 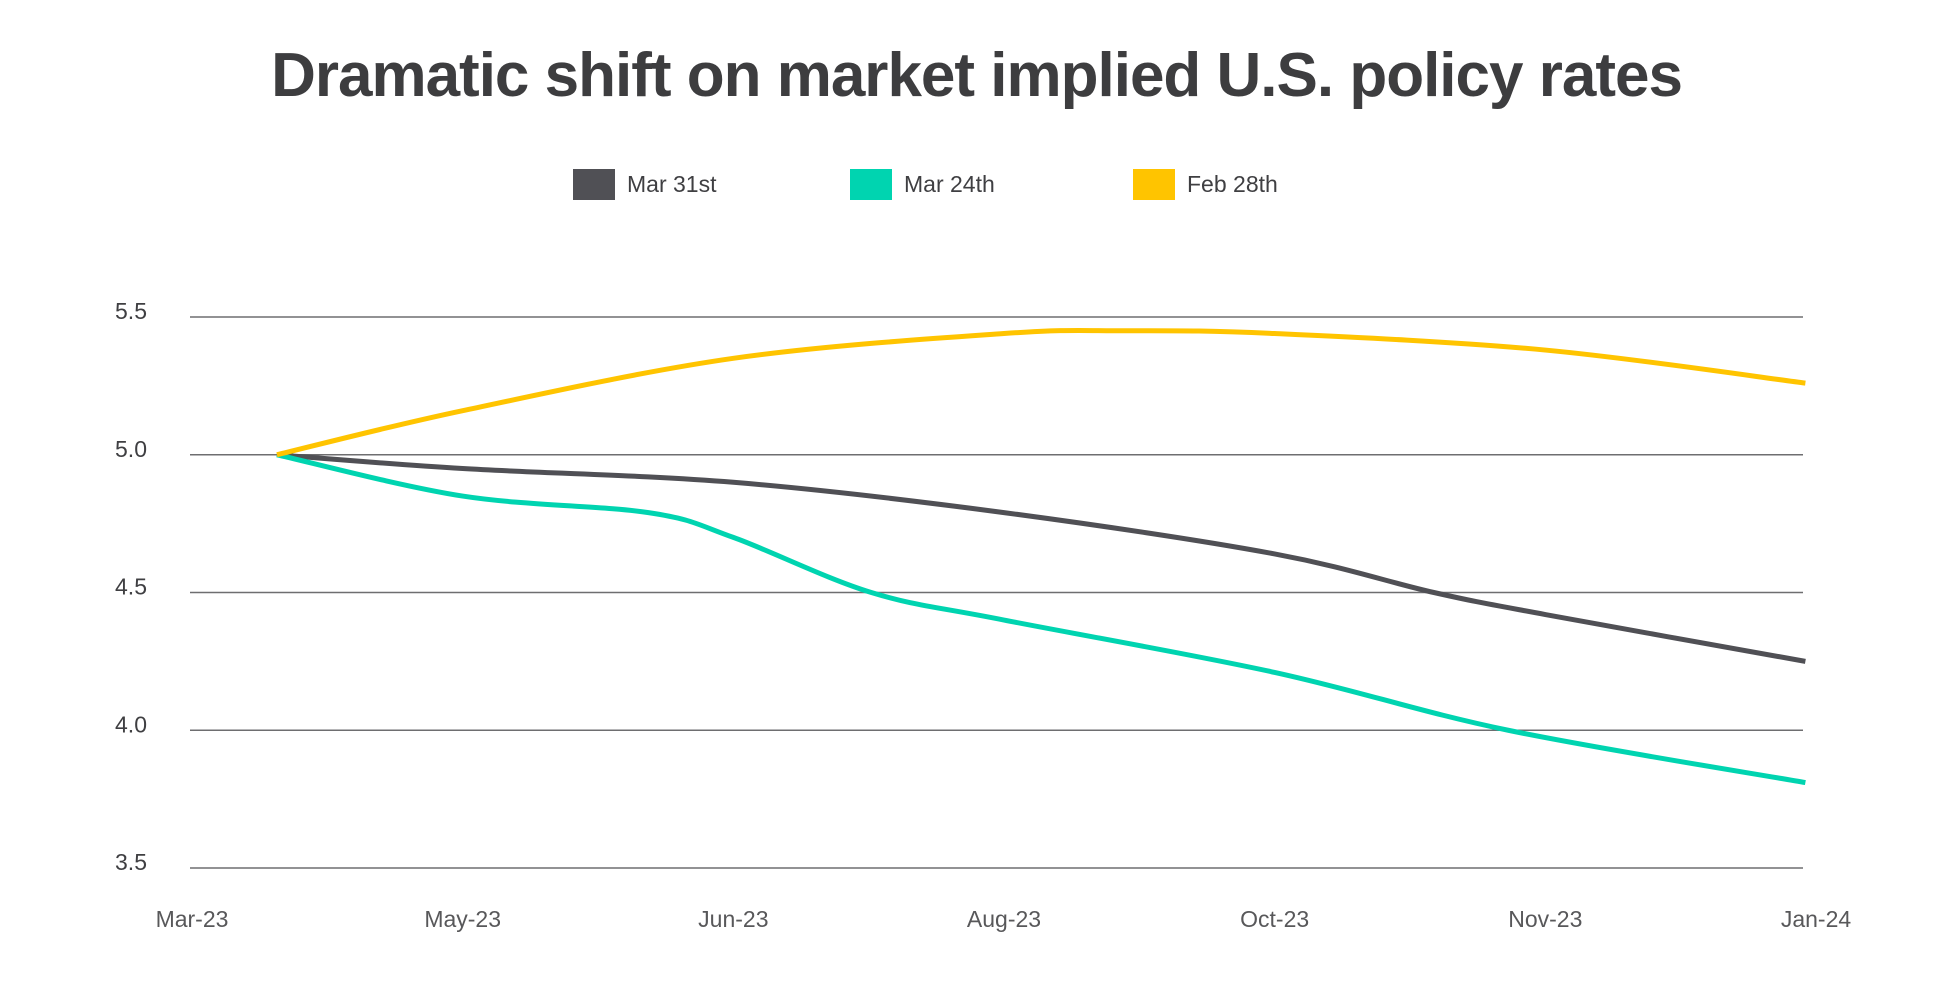 What do you see at coordinates (1041, 392) in the screenshot?
I see `series-line-feb-28th` at bounding box center [1041, 392].